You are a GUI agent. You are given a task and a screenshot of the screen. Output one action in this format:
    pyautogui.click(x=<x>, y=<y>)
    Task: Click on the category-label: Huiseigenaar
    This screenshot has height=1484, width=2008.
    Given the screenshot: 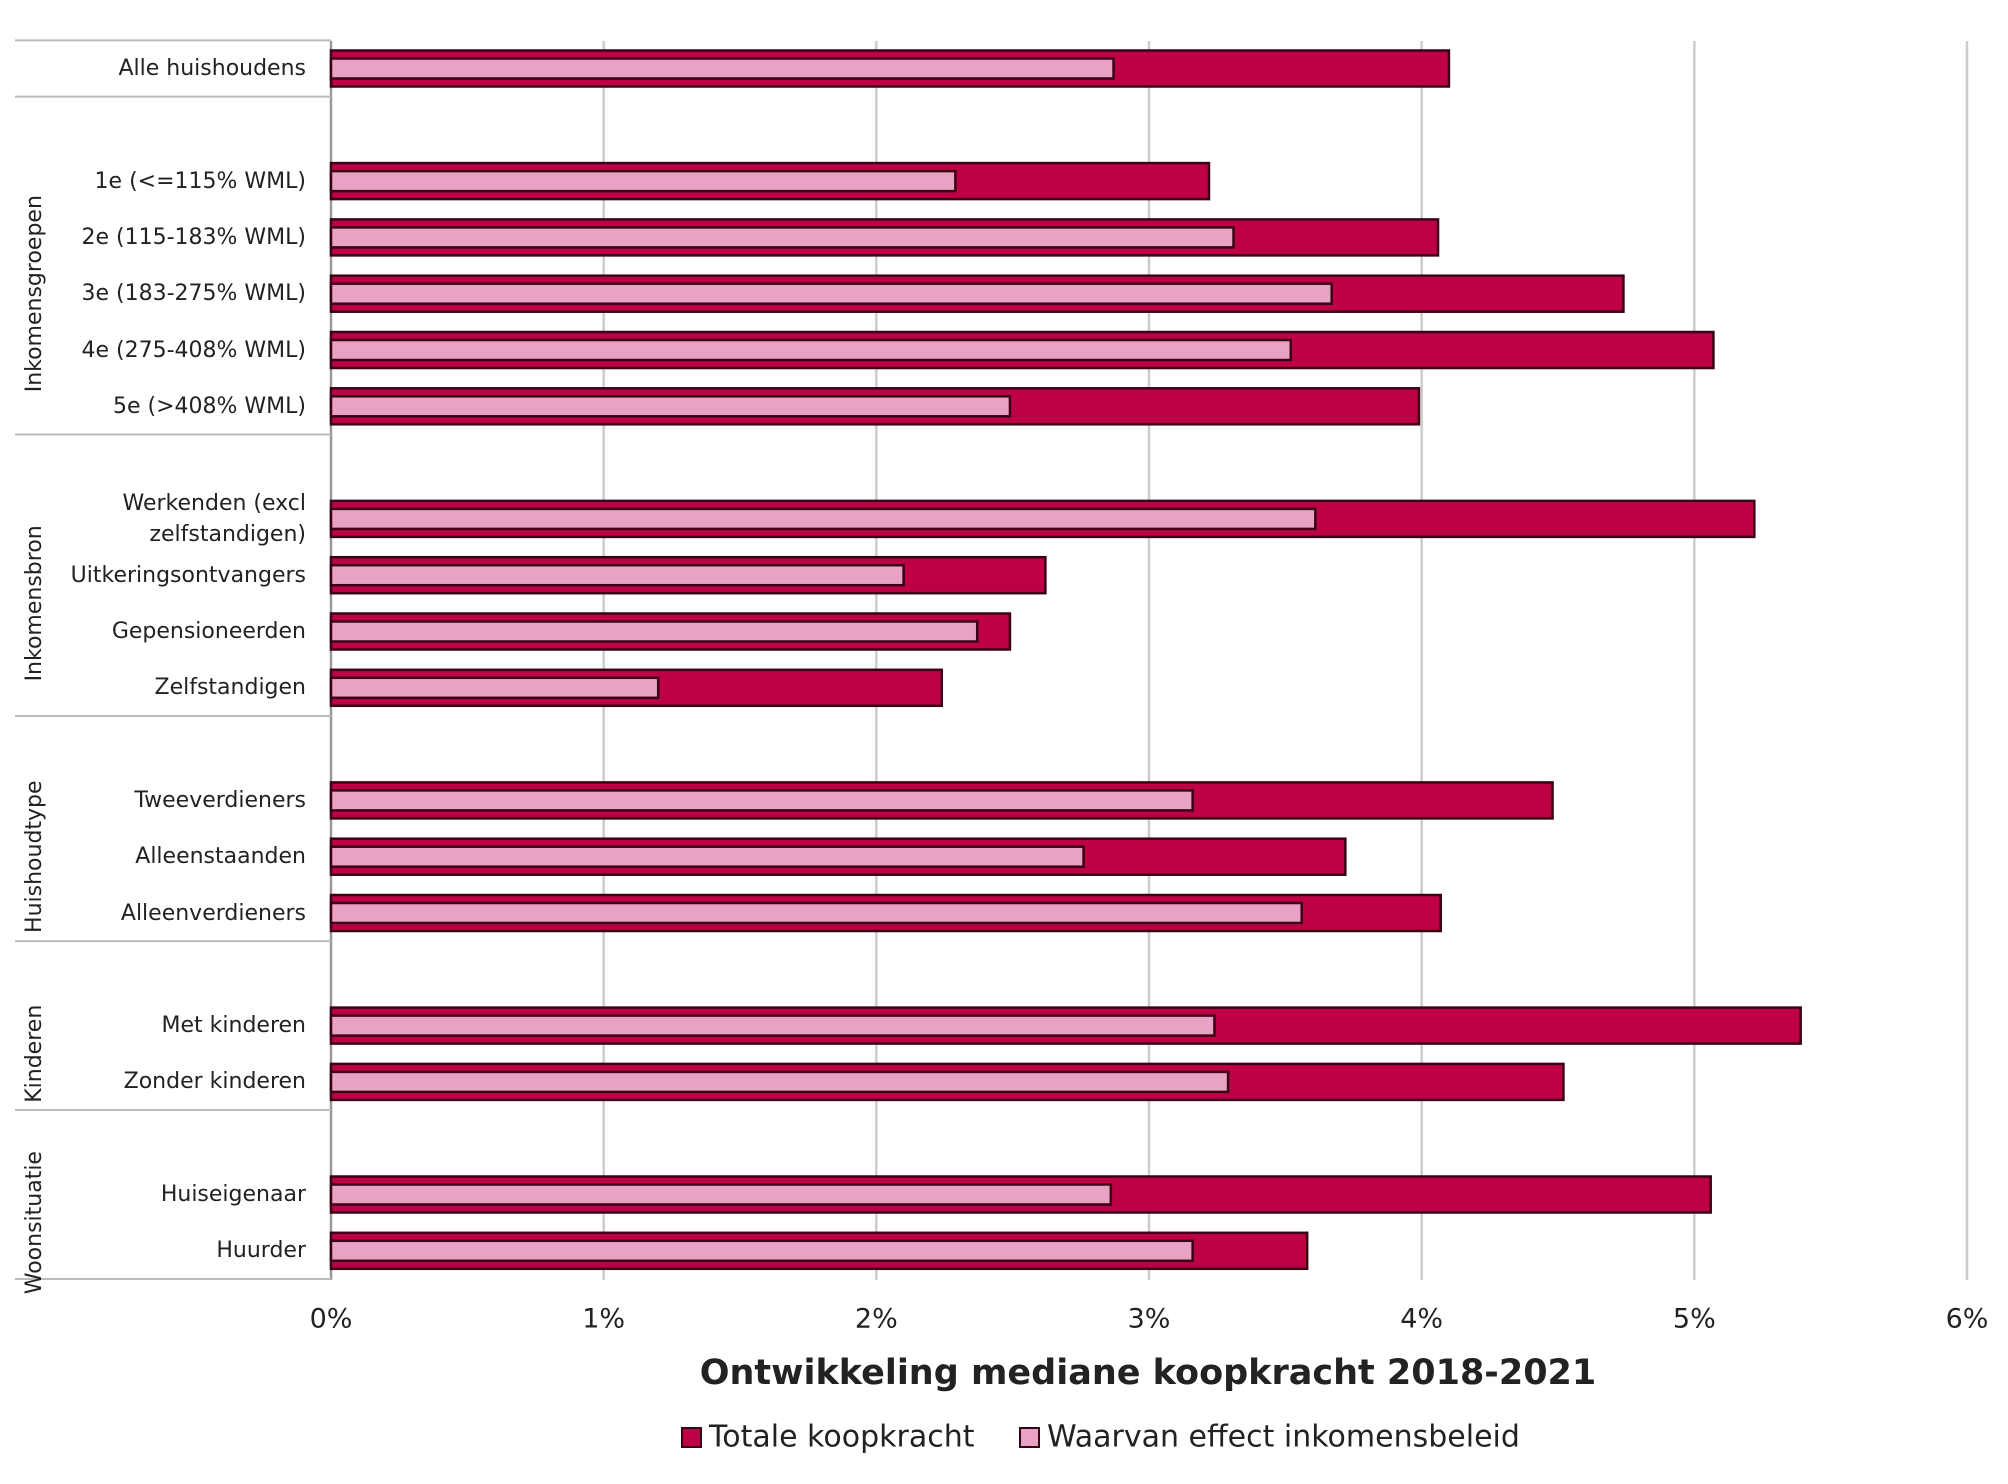 What is the action you would take?
    pyautogui.click(x=233, y=1194)
    